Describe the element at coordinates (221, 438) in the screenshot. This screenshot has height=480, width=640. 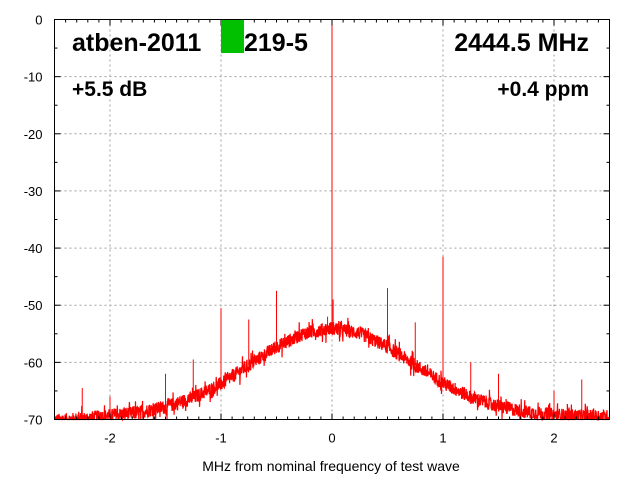
I see `x-tick-label: -1` at that location.